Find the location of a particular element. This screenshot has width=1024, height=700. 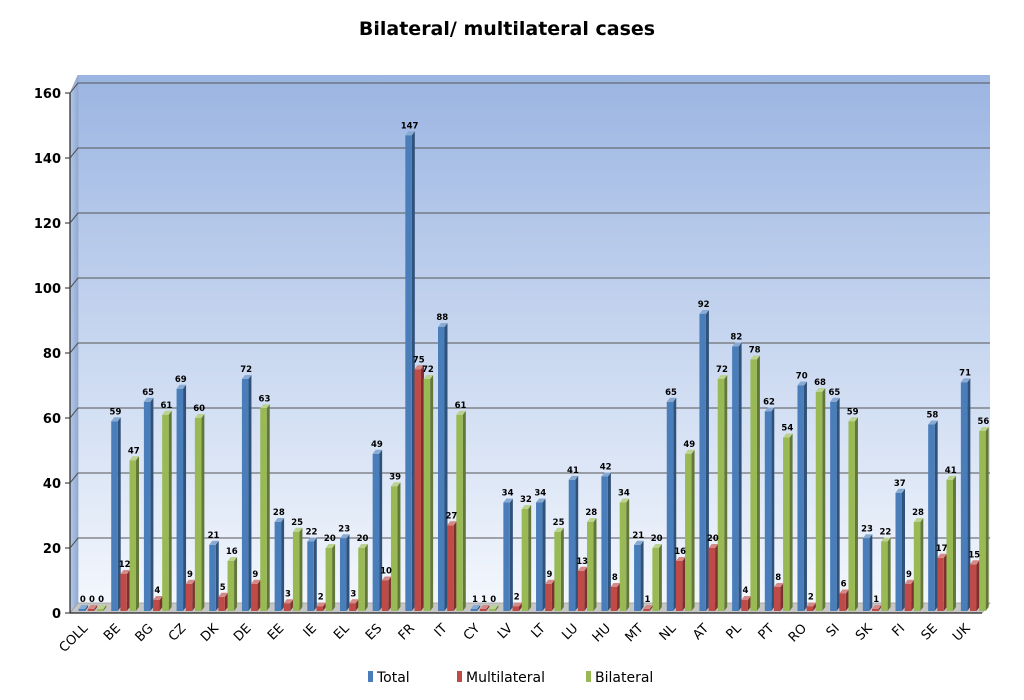

data-label: 78 is located at coordinates (755, 351).